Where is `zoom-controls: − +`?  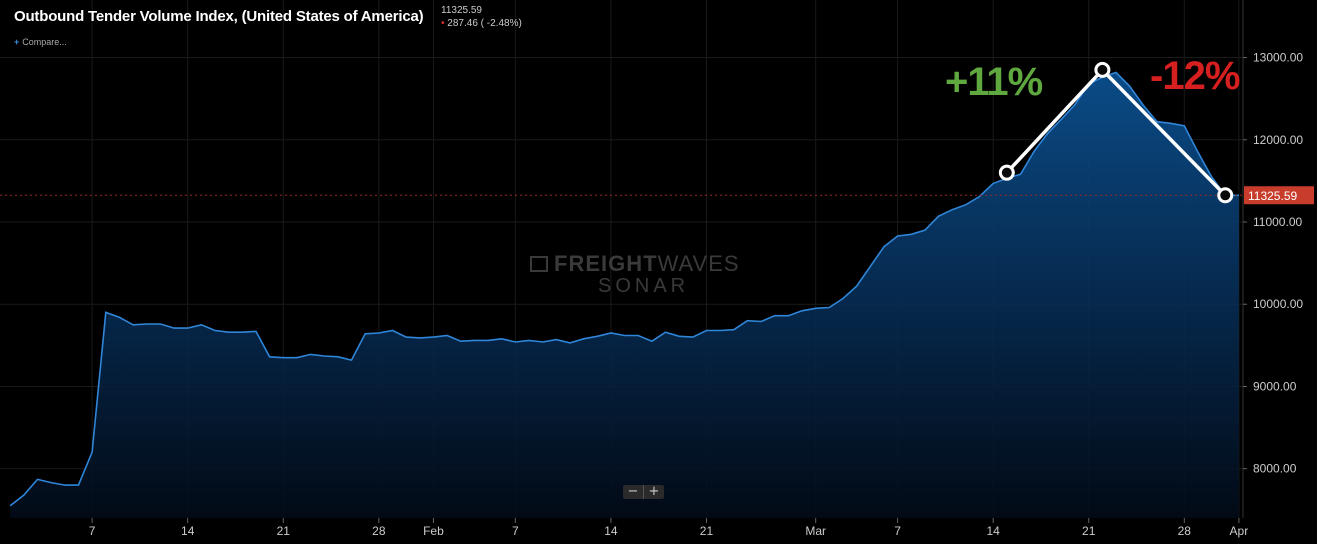 zoom-controls: − + is located at coordinates (643, 492).